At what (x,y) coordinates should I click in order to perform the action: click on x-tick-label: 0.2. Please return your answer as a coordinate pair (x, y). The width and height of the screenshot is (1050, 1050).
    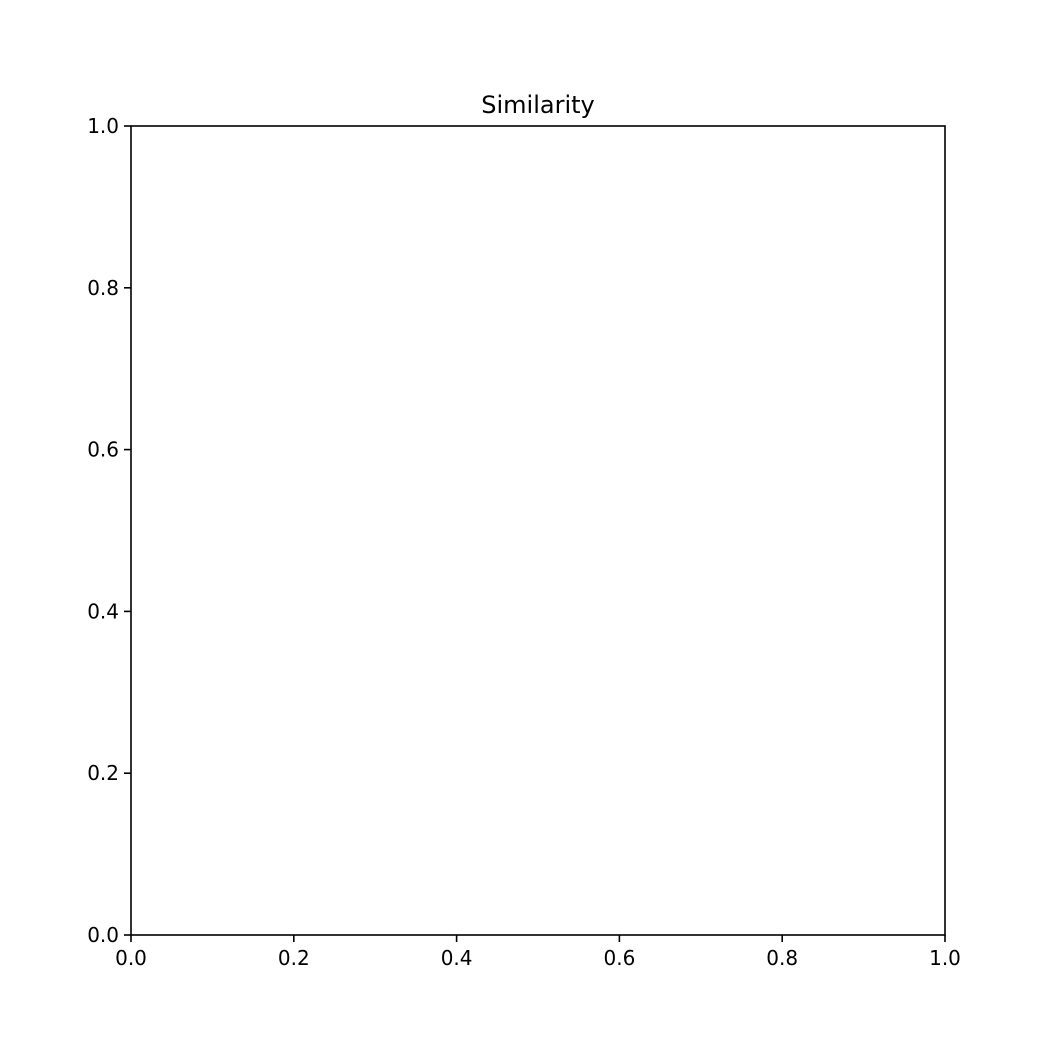
    Looking at the image, I should click on (294, 958).